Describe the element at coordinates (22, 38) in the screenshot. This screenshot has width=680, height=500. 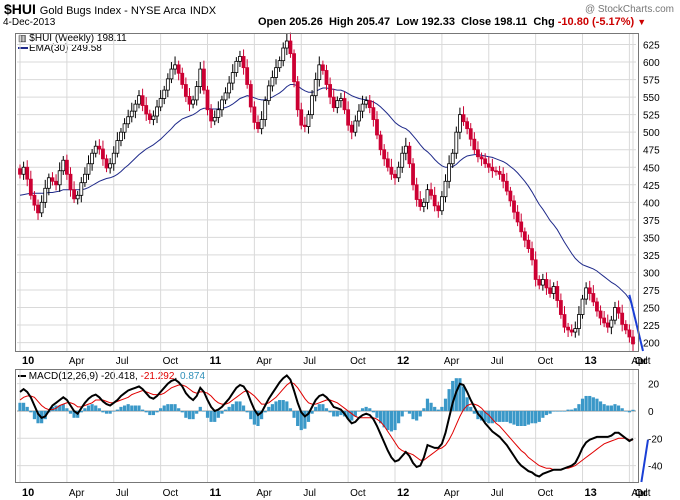
I see `candle-icon: ▥` at that location.